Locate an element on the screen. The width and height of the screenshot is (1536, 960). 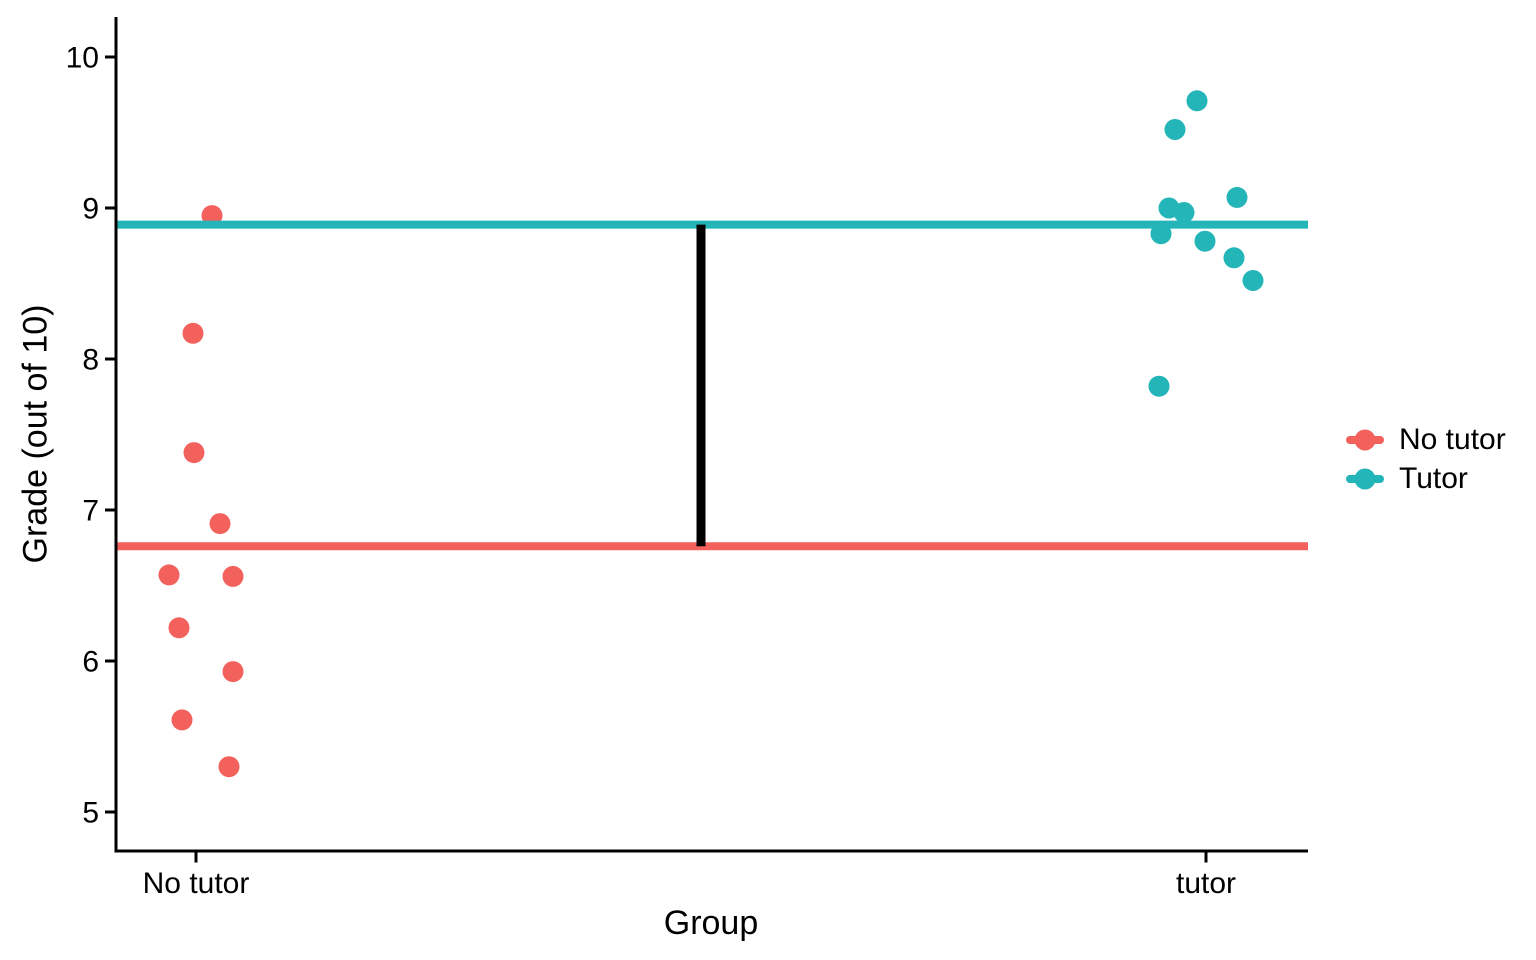
x-axis-title: Group is located at coordinates (711, 923).